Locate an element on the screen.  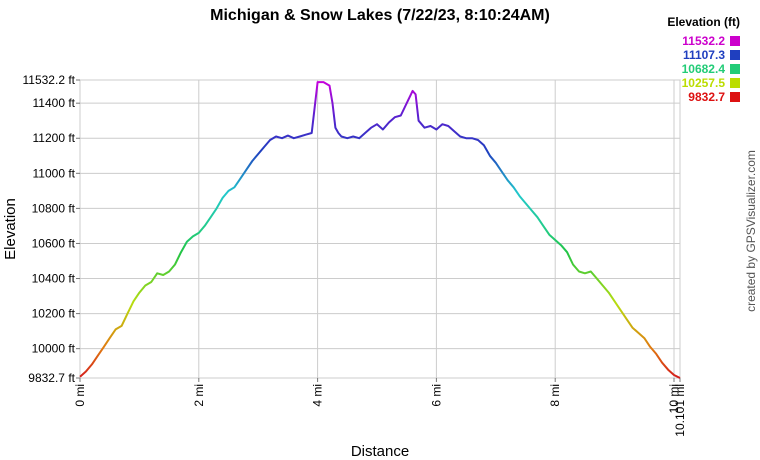
y-tick-label: 11200 ft is located at coordinates (54, 138).